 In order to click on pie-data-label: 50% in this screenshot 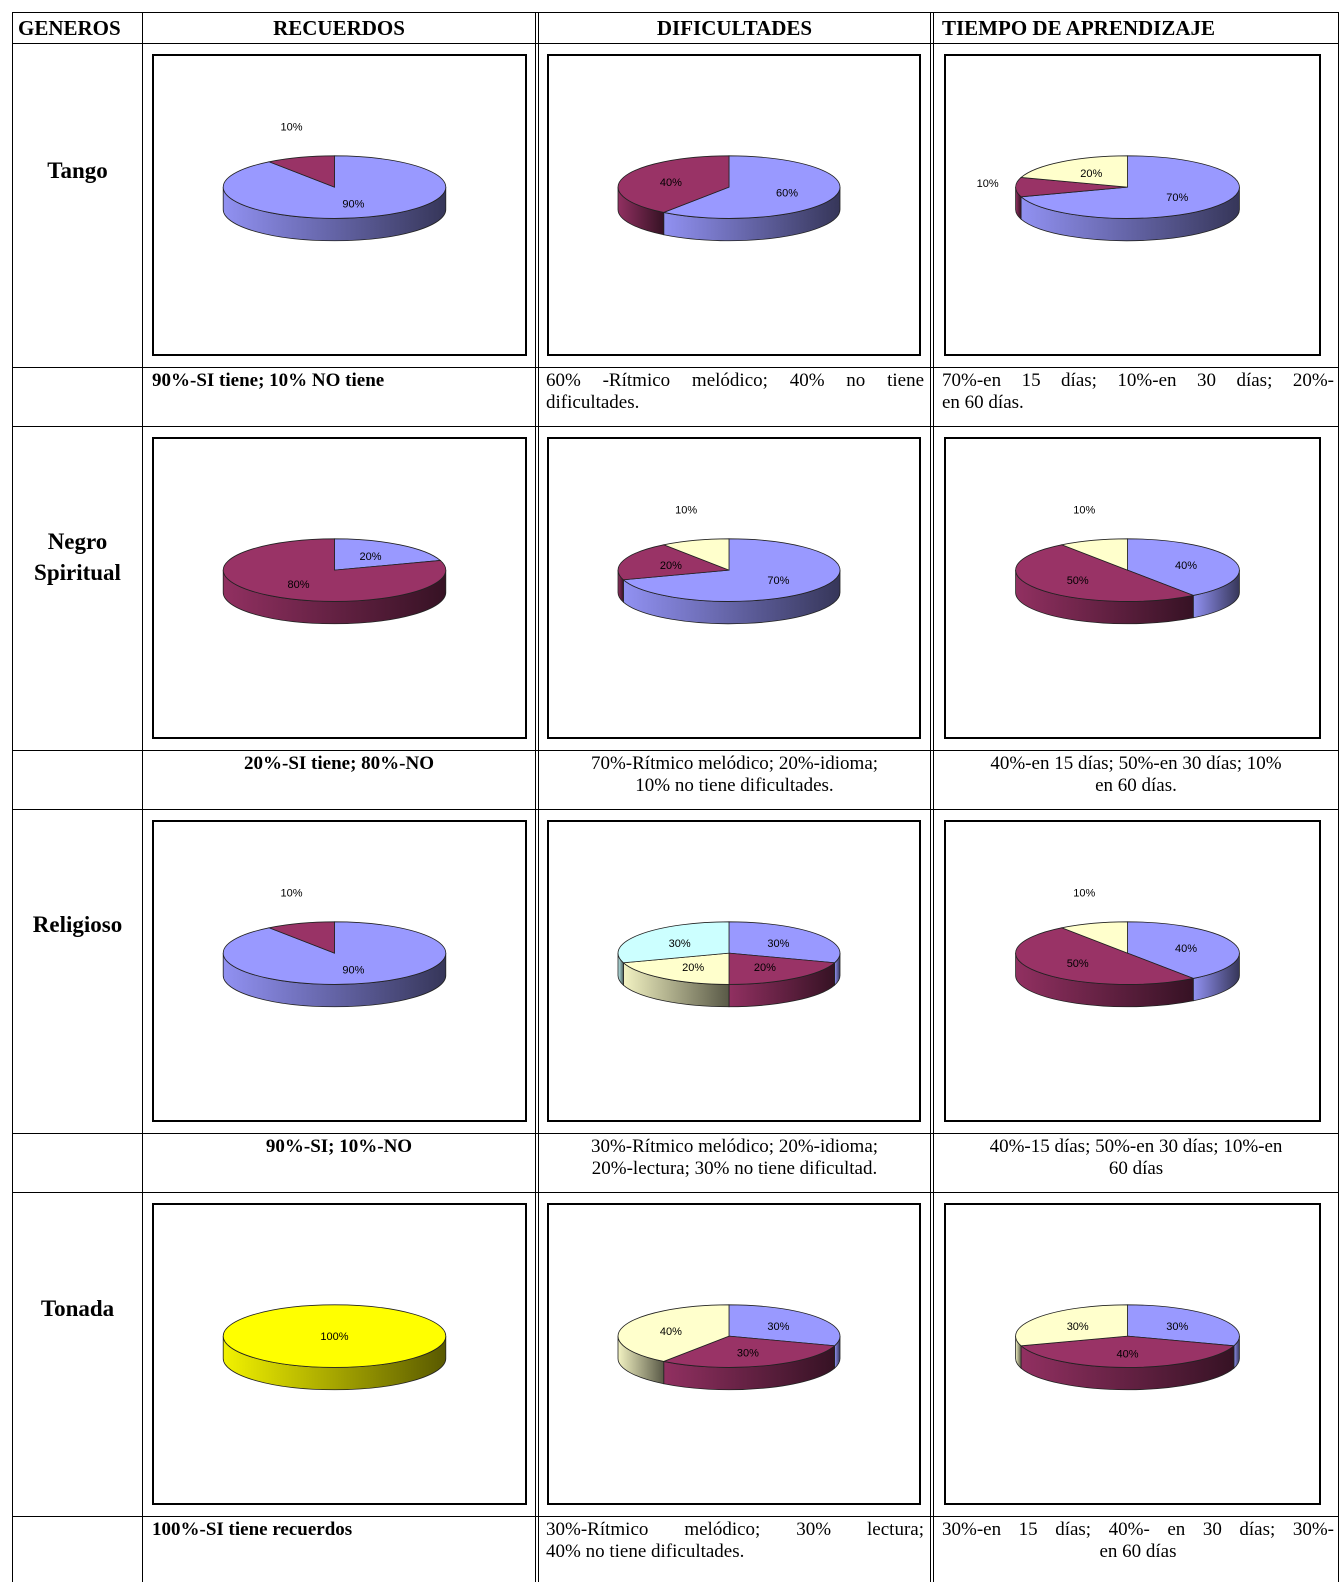, I will do `click(1078, 581)`.